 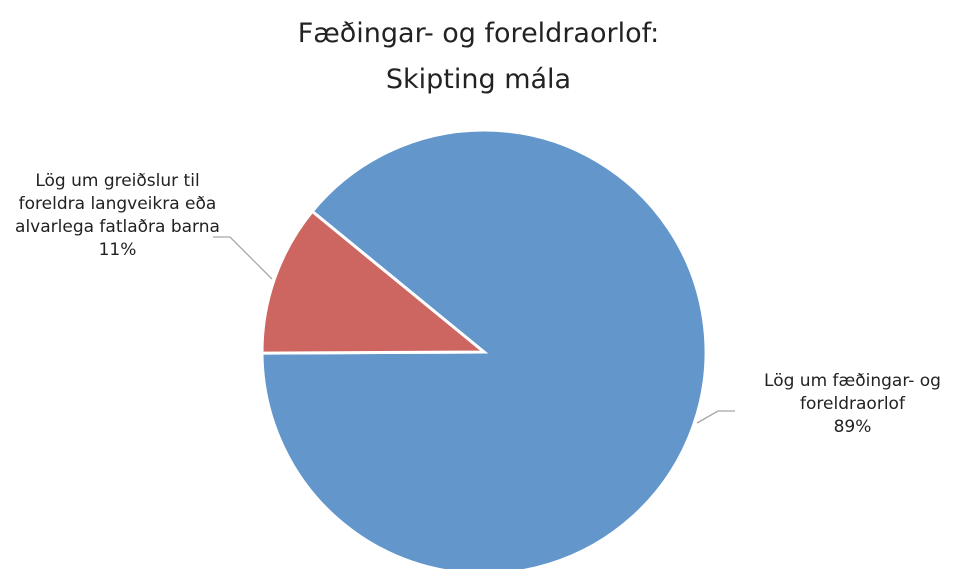 I want to click on value-label: 89%, so click(x=852, y=427).